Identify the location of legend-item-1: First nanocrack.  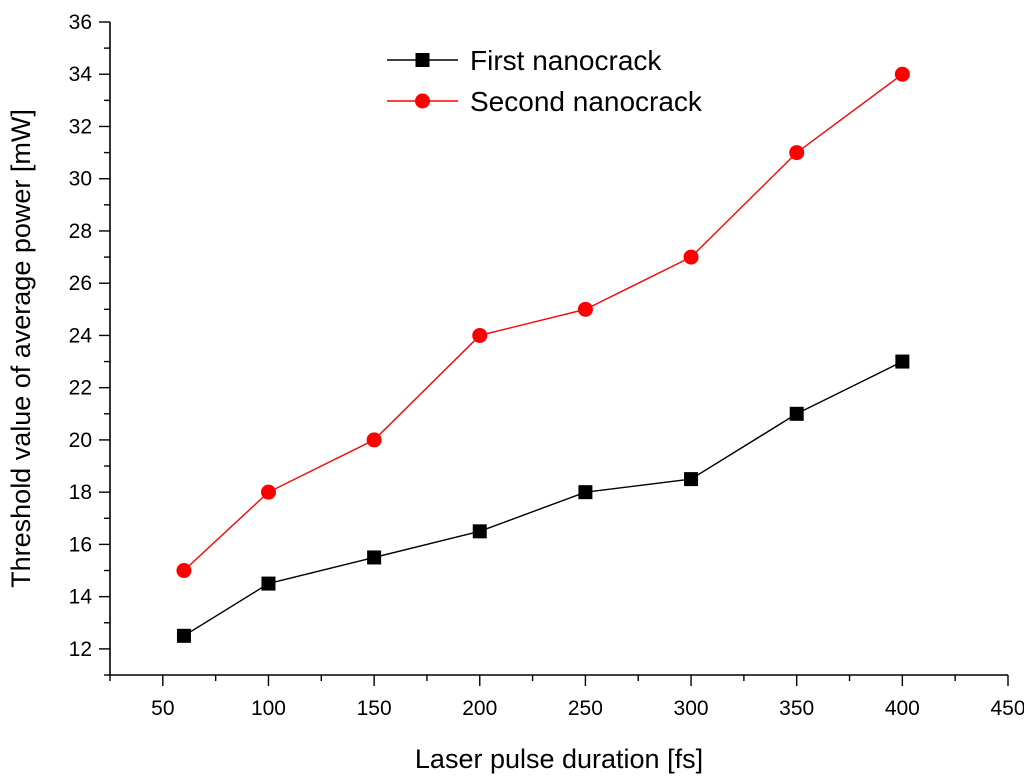
(524, 60).